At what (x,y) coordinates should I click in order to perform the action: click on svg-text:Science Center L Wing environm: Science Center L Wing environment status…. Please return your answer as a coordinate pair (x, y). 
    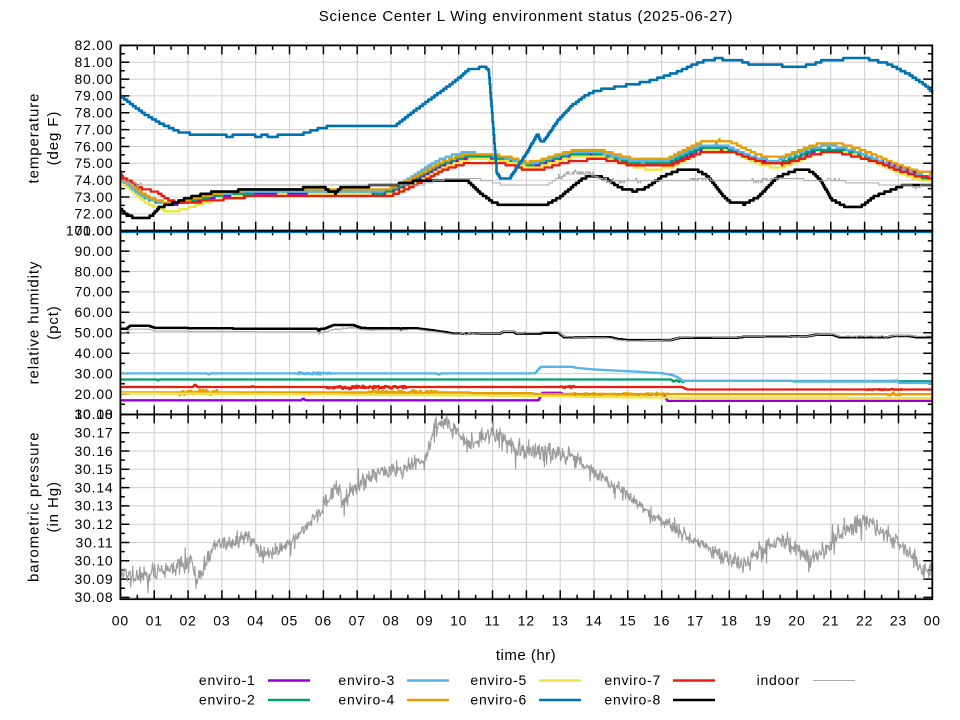
    Looking at the image, I should click on (526, 16).